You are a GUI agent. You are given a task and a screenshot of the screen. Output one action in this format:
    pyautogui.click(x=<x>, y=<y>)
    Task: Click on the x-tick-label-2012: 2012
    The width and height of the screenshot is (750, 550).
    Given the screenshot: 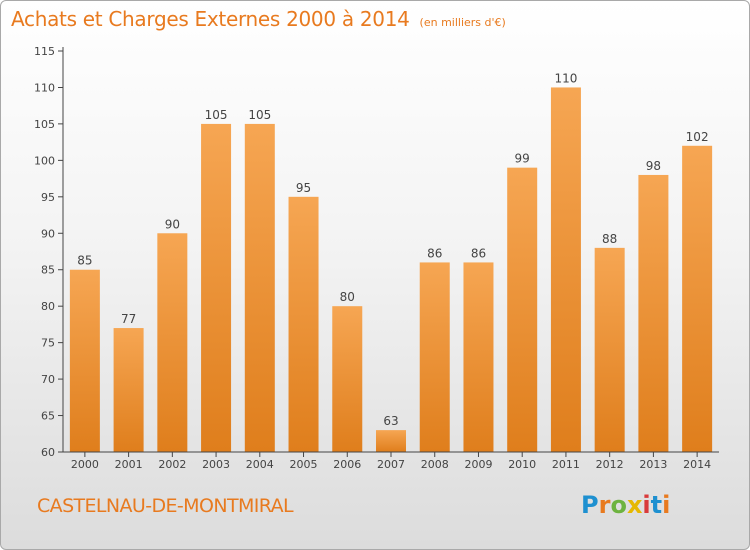 What is the action you would take?
    pyautogui.click(x=610, y=464)
    